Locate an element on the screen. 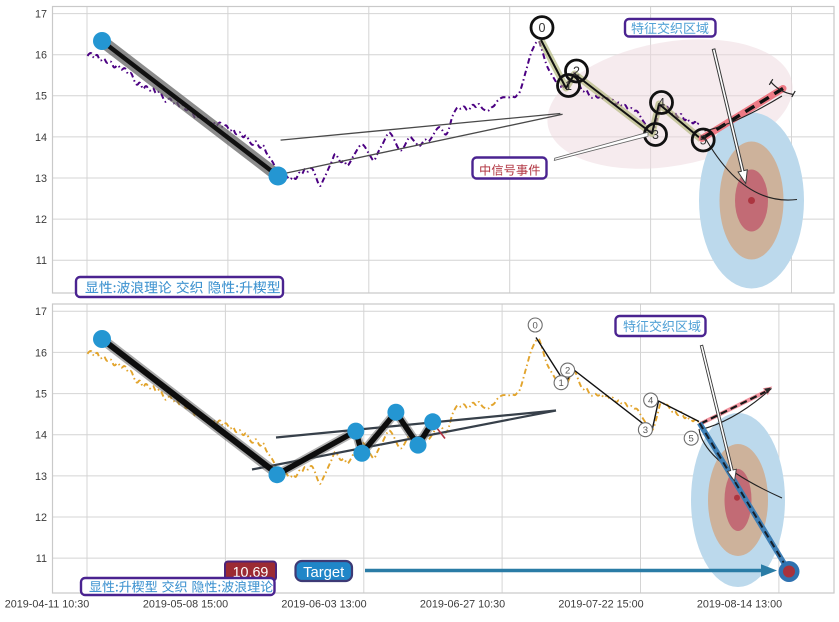 This screenshot has height=622, width=839. svg-text: 2019-06-03 13:00 is located at coordinates (323, 605).